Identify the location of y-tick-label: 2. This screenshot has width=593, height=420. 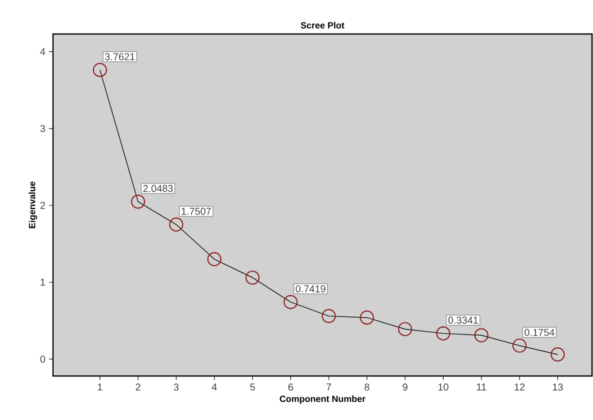
(42, 205).